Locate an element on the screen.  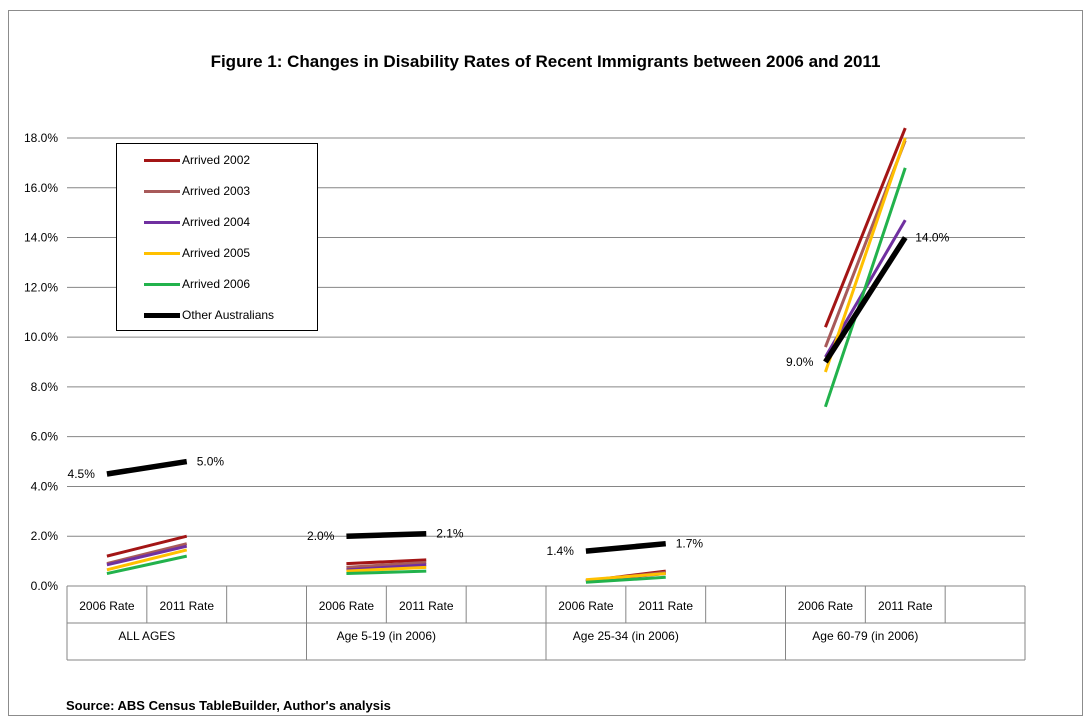
y-tick-label: 14.0% is located at coordinates (41, 238).